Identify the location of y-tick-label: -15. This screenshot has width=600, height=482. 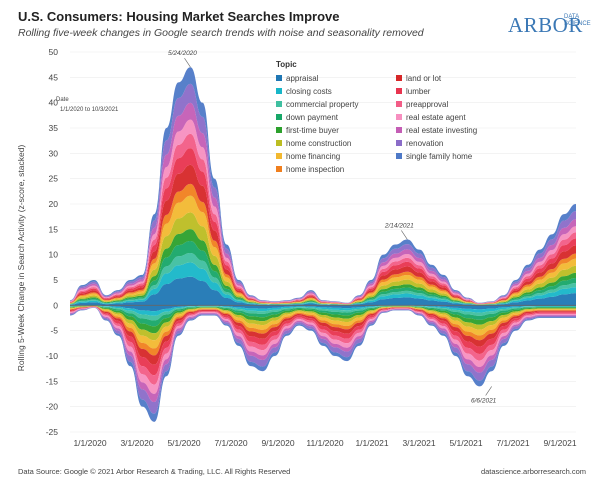
(52, 381).